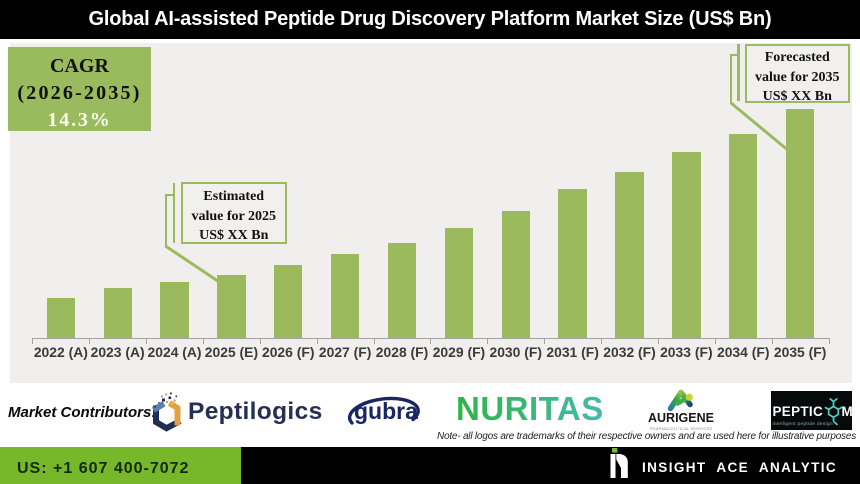 This screenshot has height=484, width=860. Describe the element at coordinates (803, 424) in the screenshot. I see `svg-text: intelligent peptide design` at that location.